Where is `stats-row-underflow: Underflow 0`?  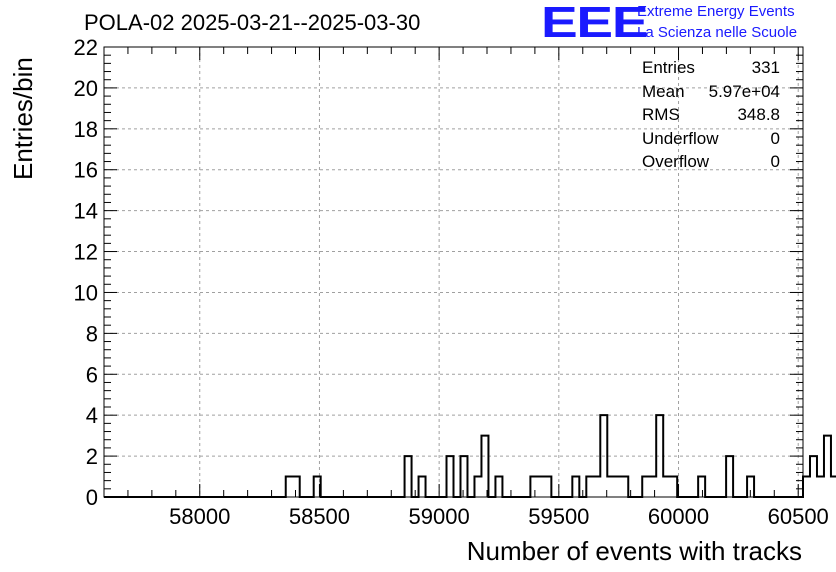 stats-row-underflow: Underflow 0 is located at coordinates (711, 141).